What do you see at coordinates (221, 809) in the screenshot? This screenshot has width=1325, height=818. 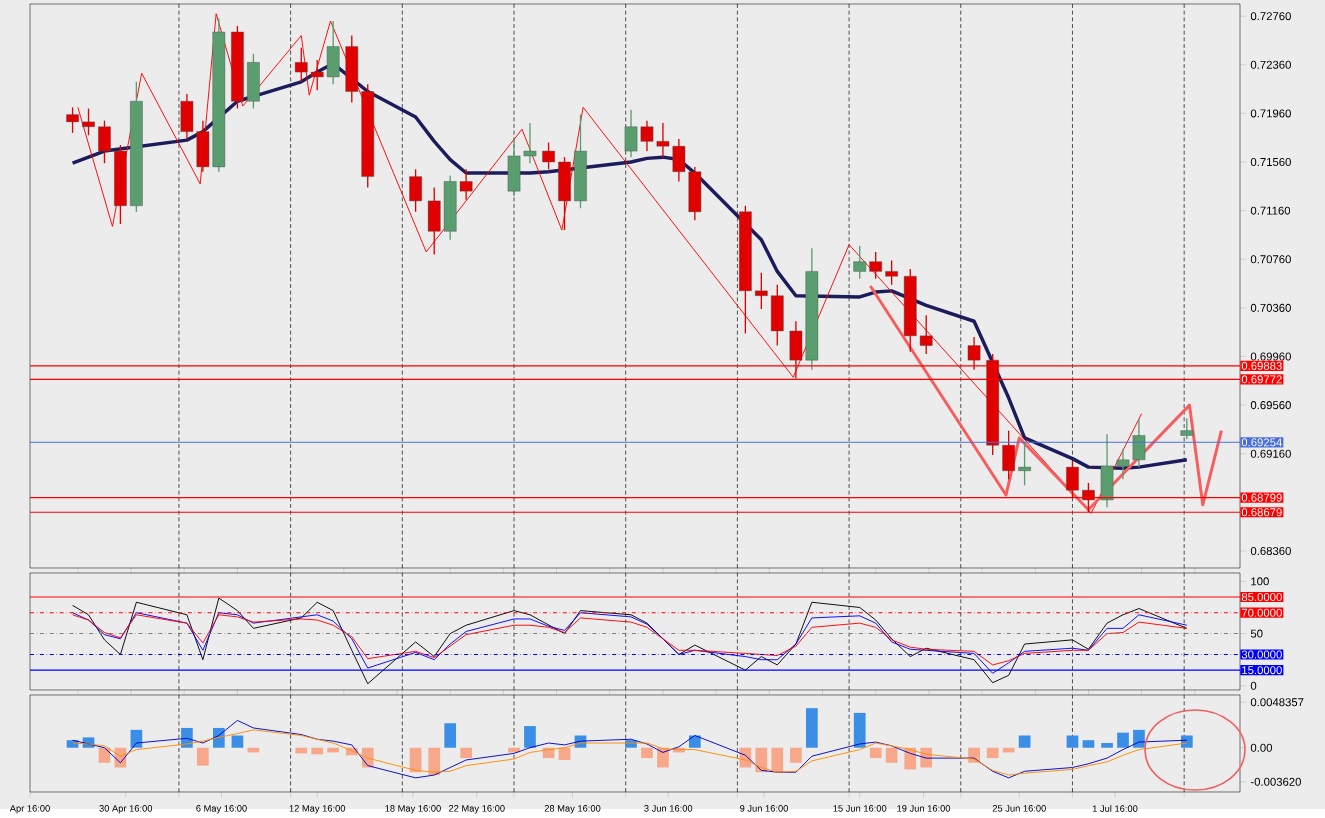 I see `x-tick-label: 6 May 16:00` at bounding box center [221, 809].